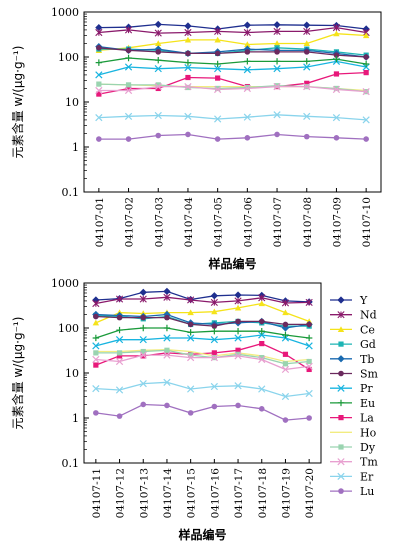 Image resolution: width=404 pixels, height=541 pixels. What do you see at coordinates (68, 328) in the screenshot?
I see `y-tick-label: 100` at bounding box center [68, 328].